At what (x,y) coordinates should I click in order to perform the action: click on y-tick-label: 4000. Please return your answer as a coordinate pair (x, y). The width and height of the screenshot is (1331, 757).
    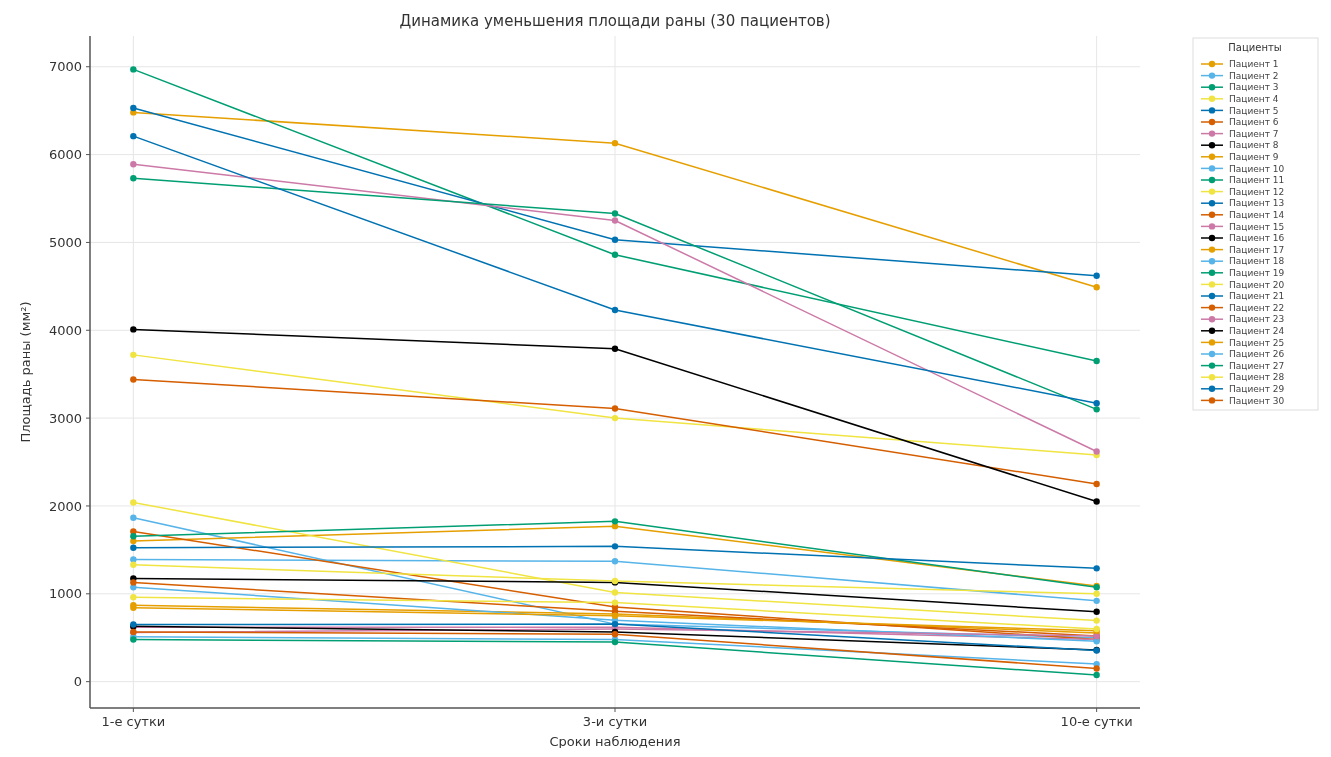
    Looking at the image, I should click on (65, 330).